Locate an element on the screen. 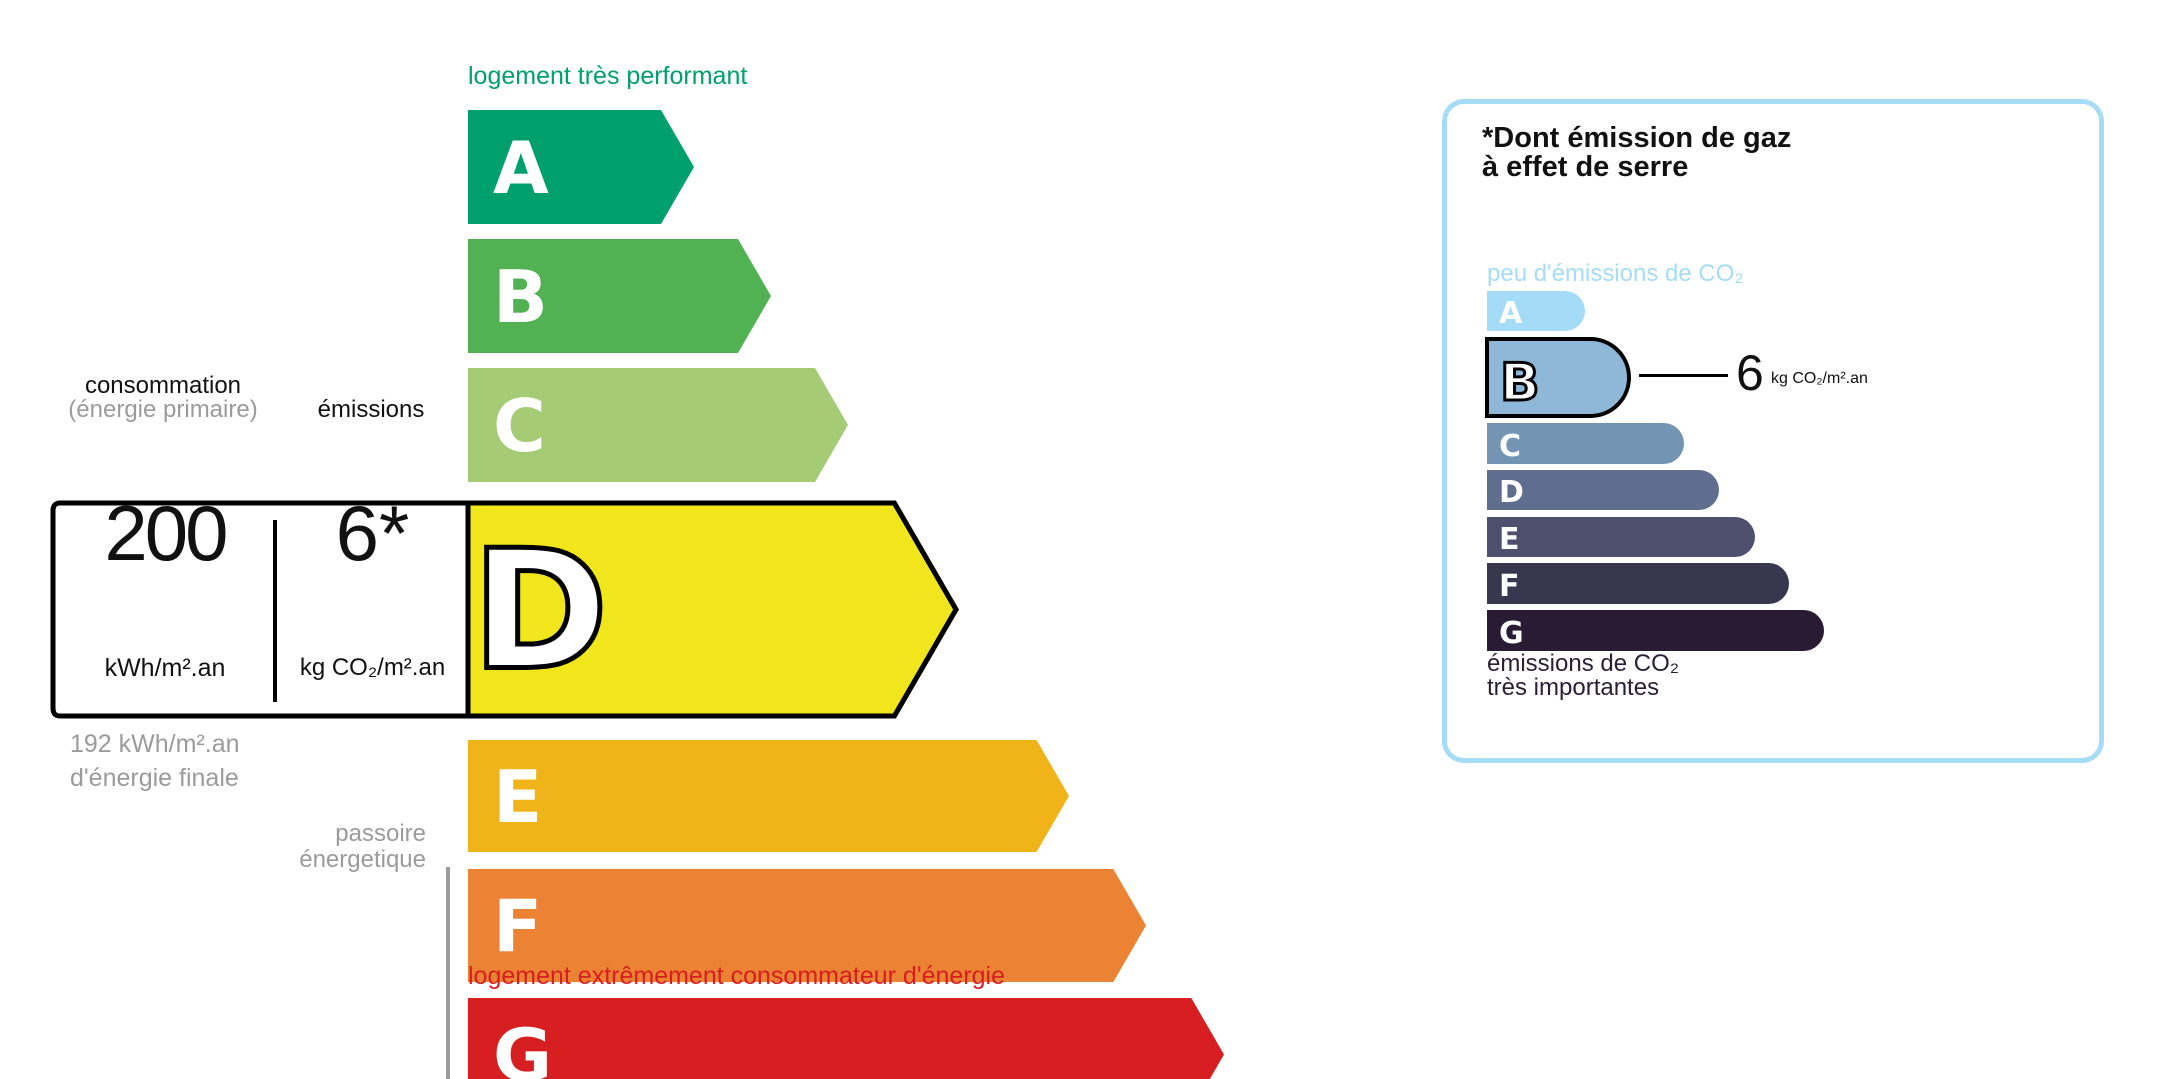 The width and height of the screenshot is (2170, 1079). energy-letter-A: A is located at coordinates (521, 168).